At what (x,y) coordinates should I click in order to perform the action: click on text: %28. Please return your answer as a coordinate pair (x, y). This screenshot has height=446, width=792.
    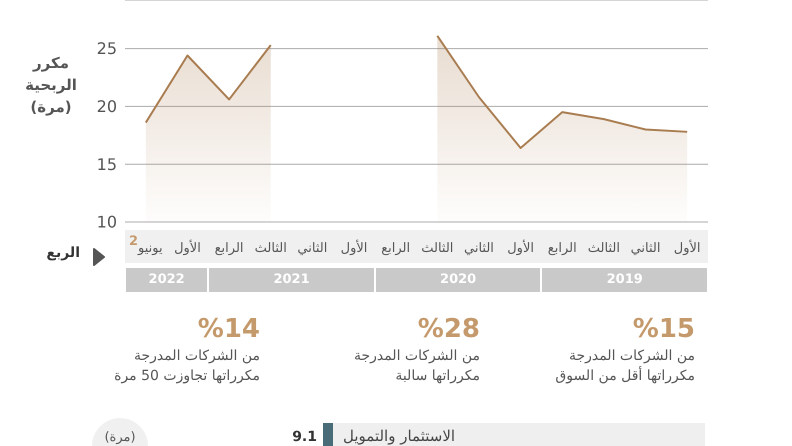
    Looking at the image, I should click on (448, 329).